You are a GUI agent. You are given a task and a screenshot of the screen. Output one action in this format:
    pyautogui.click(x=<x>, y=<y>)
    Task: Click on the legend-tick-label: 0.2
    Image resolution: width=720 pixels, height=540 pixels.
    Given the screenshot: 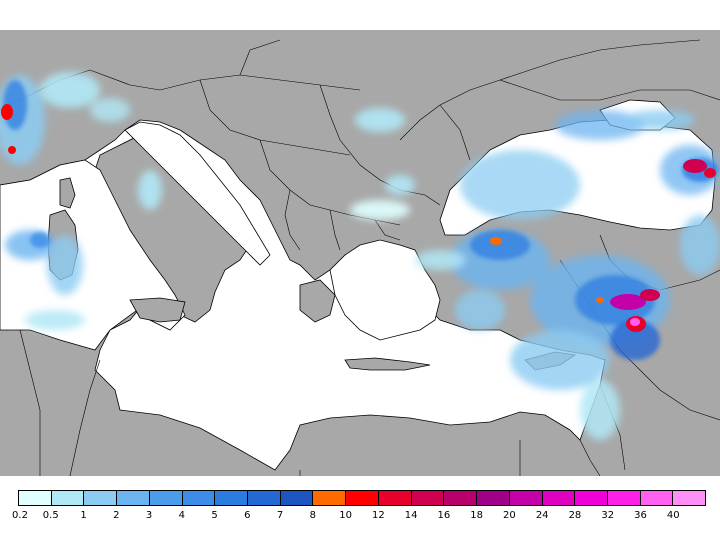 What is the action you would take?
    pyautogui.click(x=20, y=515)
    